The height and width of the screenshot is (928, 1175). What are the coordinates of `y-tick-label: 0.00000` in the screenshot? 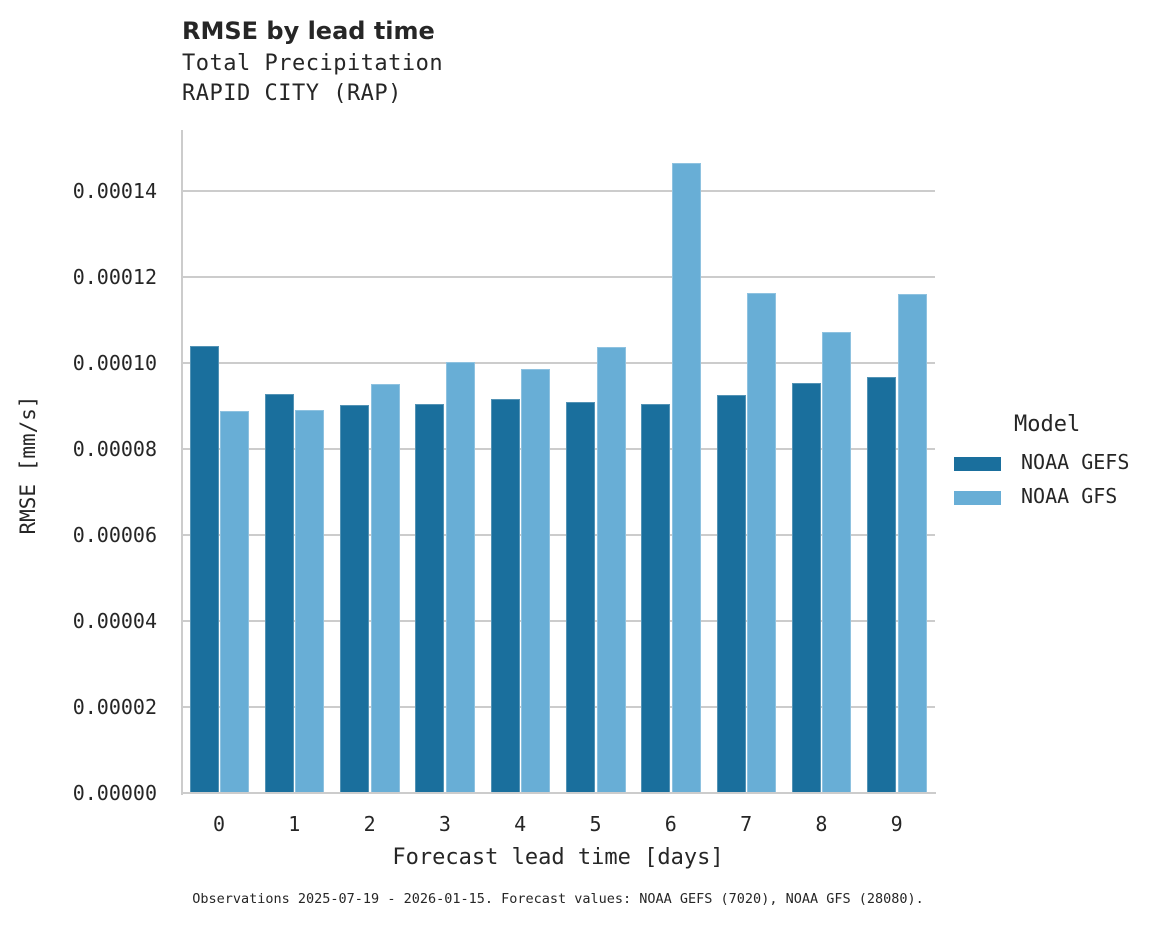 It's located at (114, 793).